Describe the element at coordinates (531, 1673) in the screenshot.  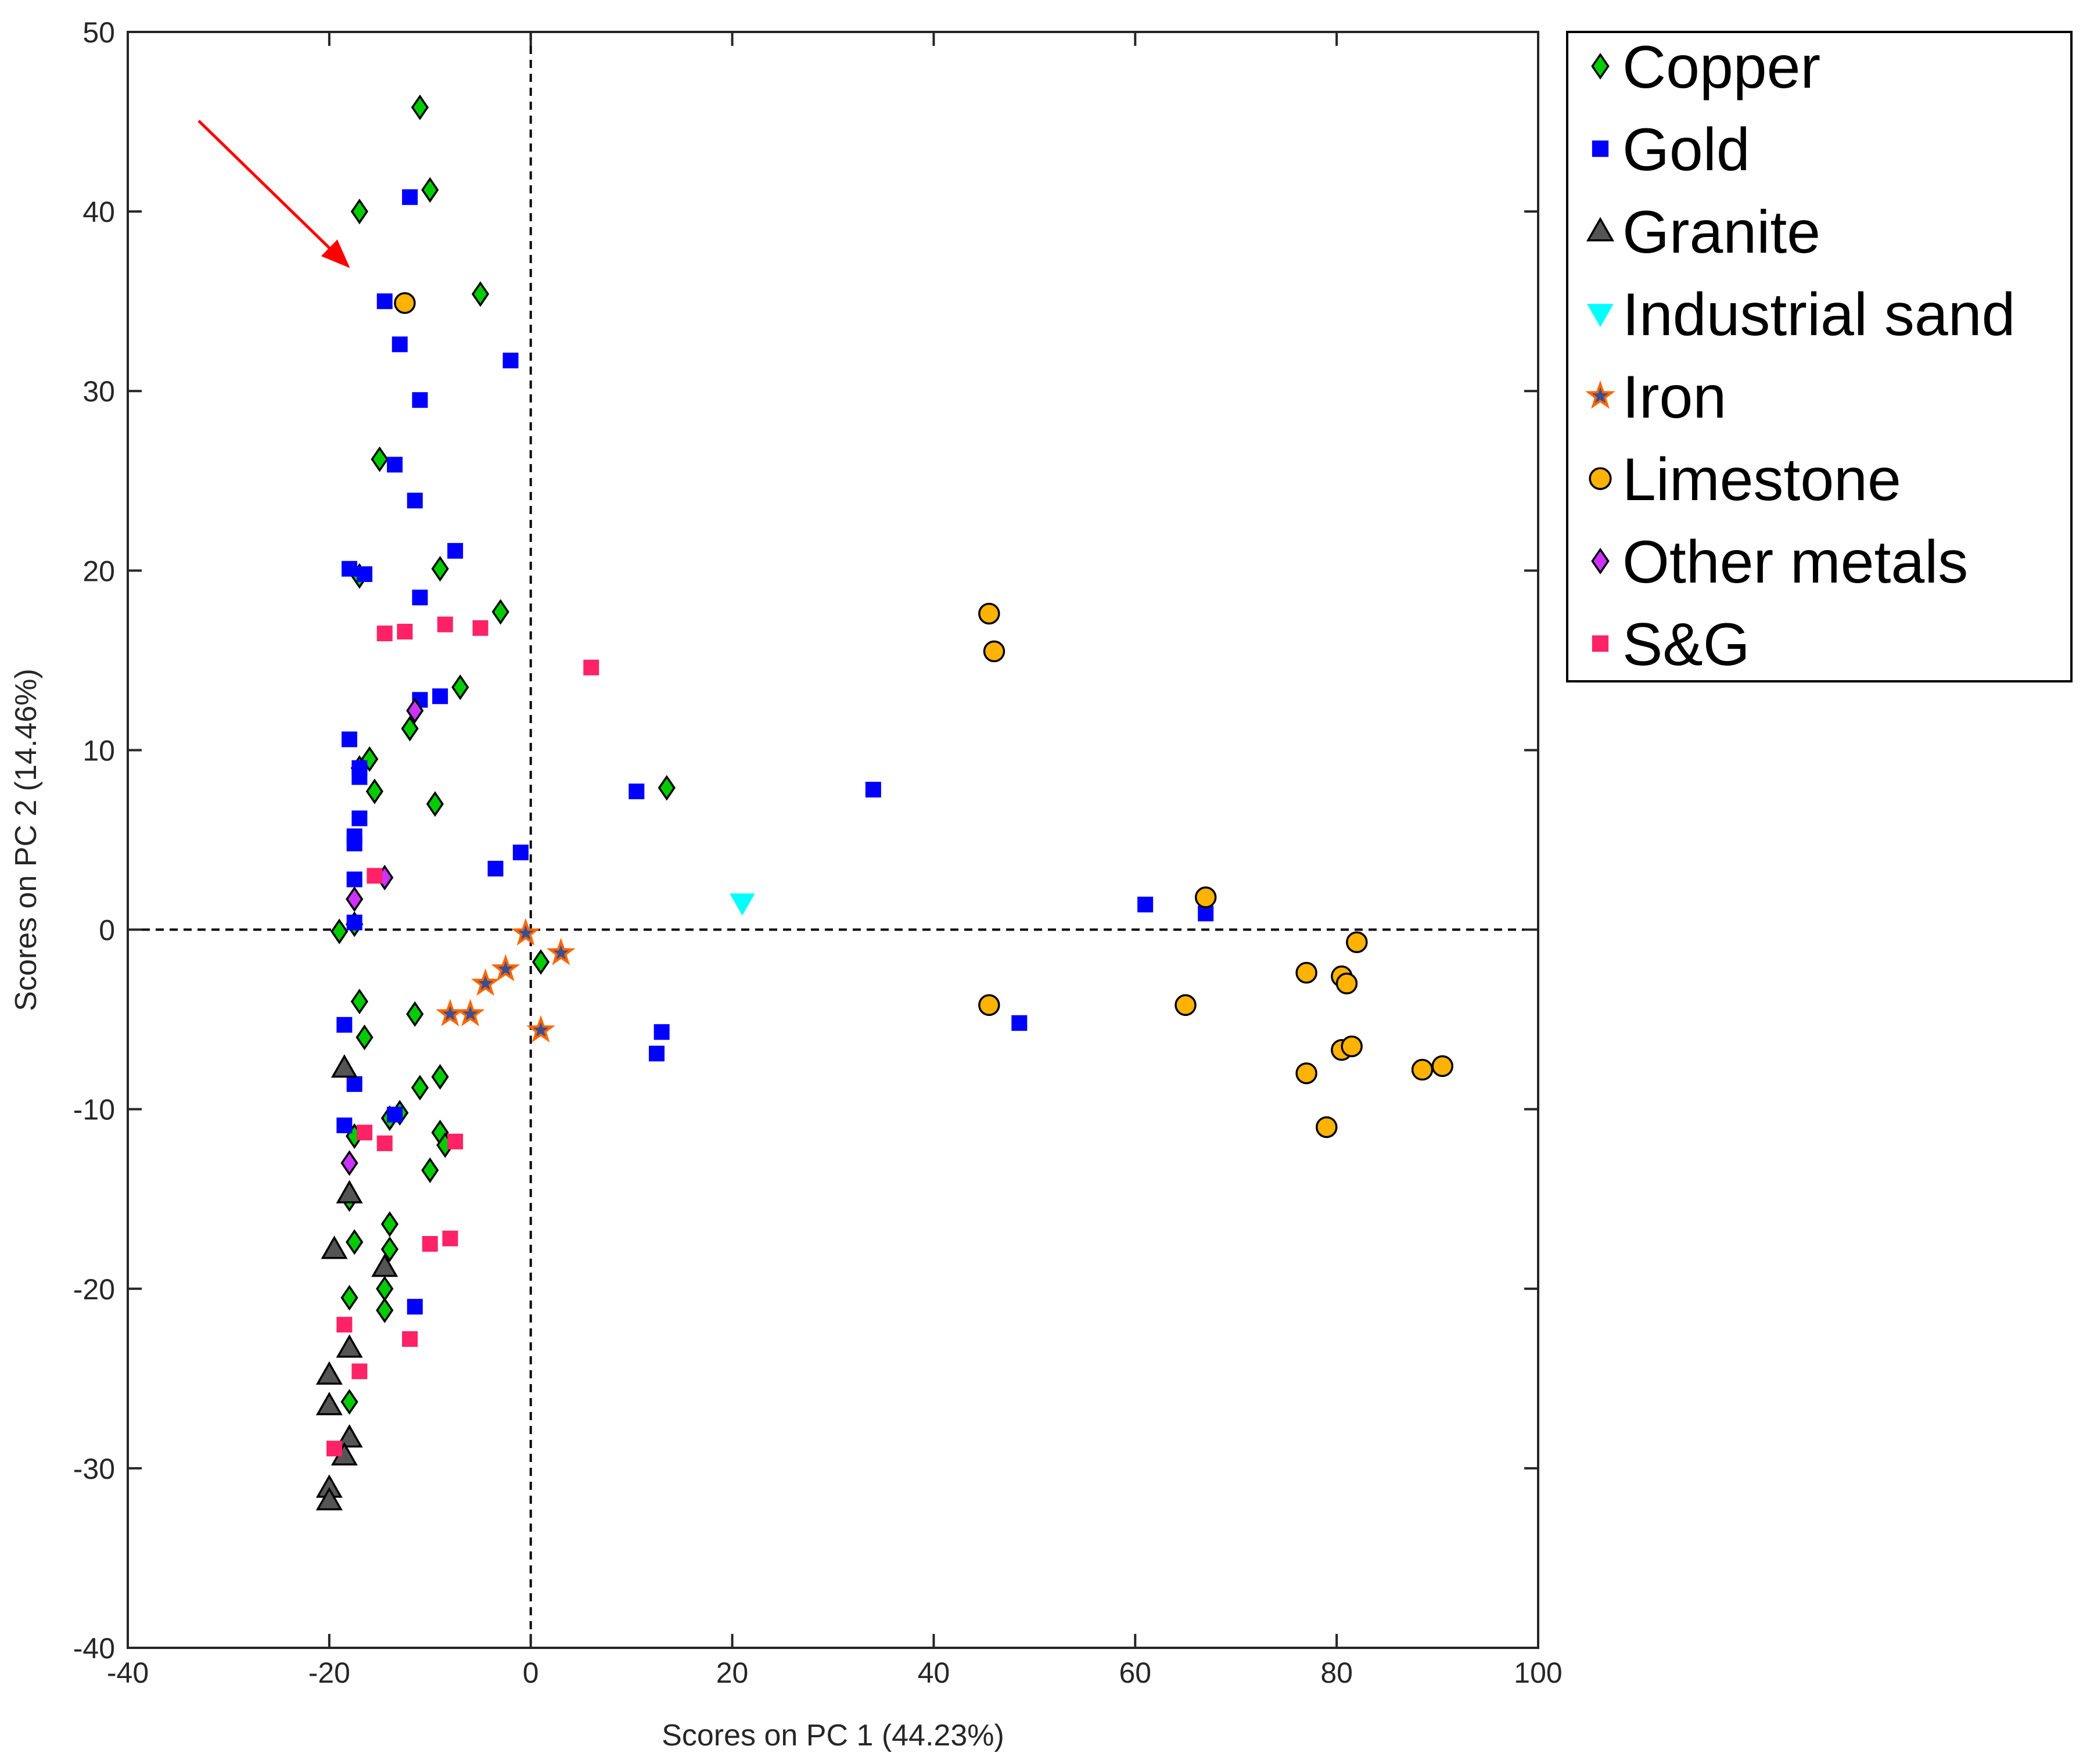
I see `x-tick-label: 0` at that location.